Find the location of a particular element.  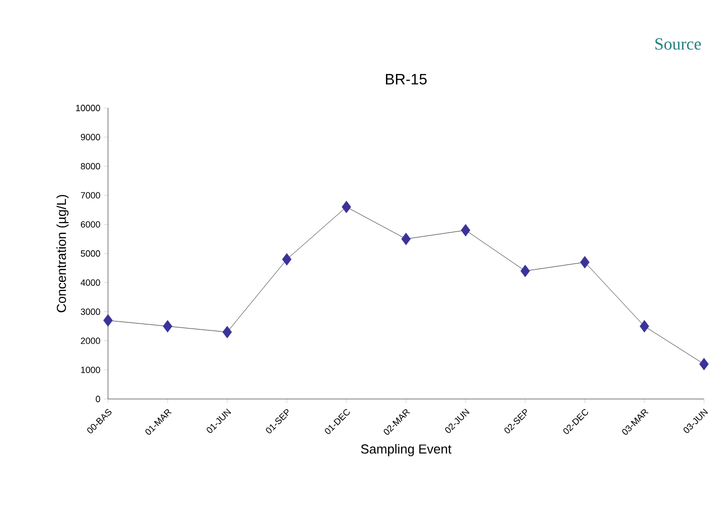

y-tick-label: 7000 is located at coordinates (90, 195).